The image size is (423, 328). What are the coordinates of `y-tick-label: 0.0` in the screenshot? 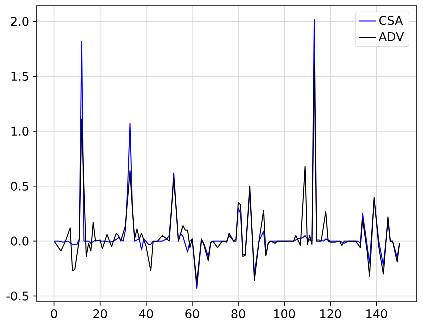 It's located at (20, 241).